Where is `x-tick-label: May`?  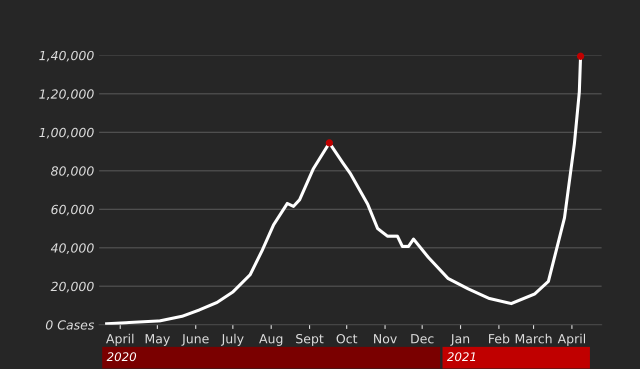
x-tick-label: May is located at coordinates (158, 340).